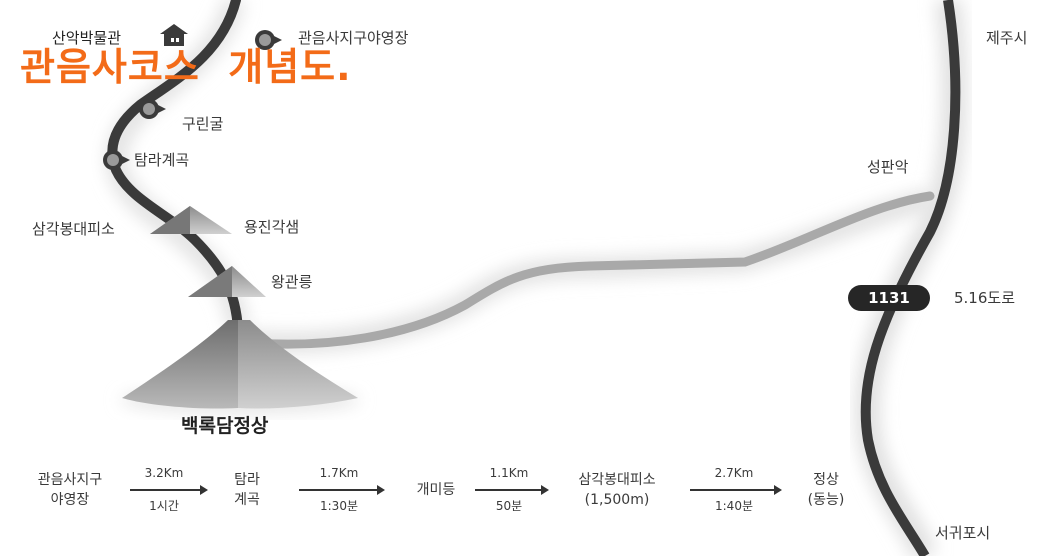 The image size is (1041, 556). What do you see at coordinates (617, 490) in the screenshot?
I see `route-stop: 삼각봉대피소 (1,500m)` at bounding box center [617, 490].